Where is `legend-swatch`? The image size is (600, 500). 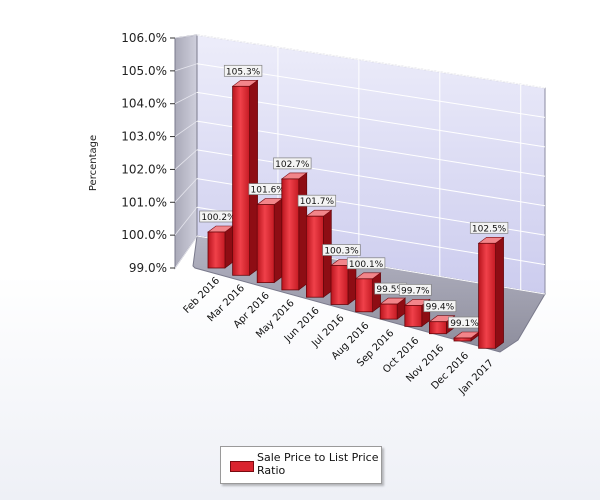 legend-swatch is located at coordinates (242, 466).